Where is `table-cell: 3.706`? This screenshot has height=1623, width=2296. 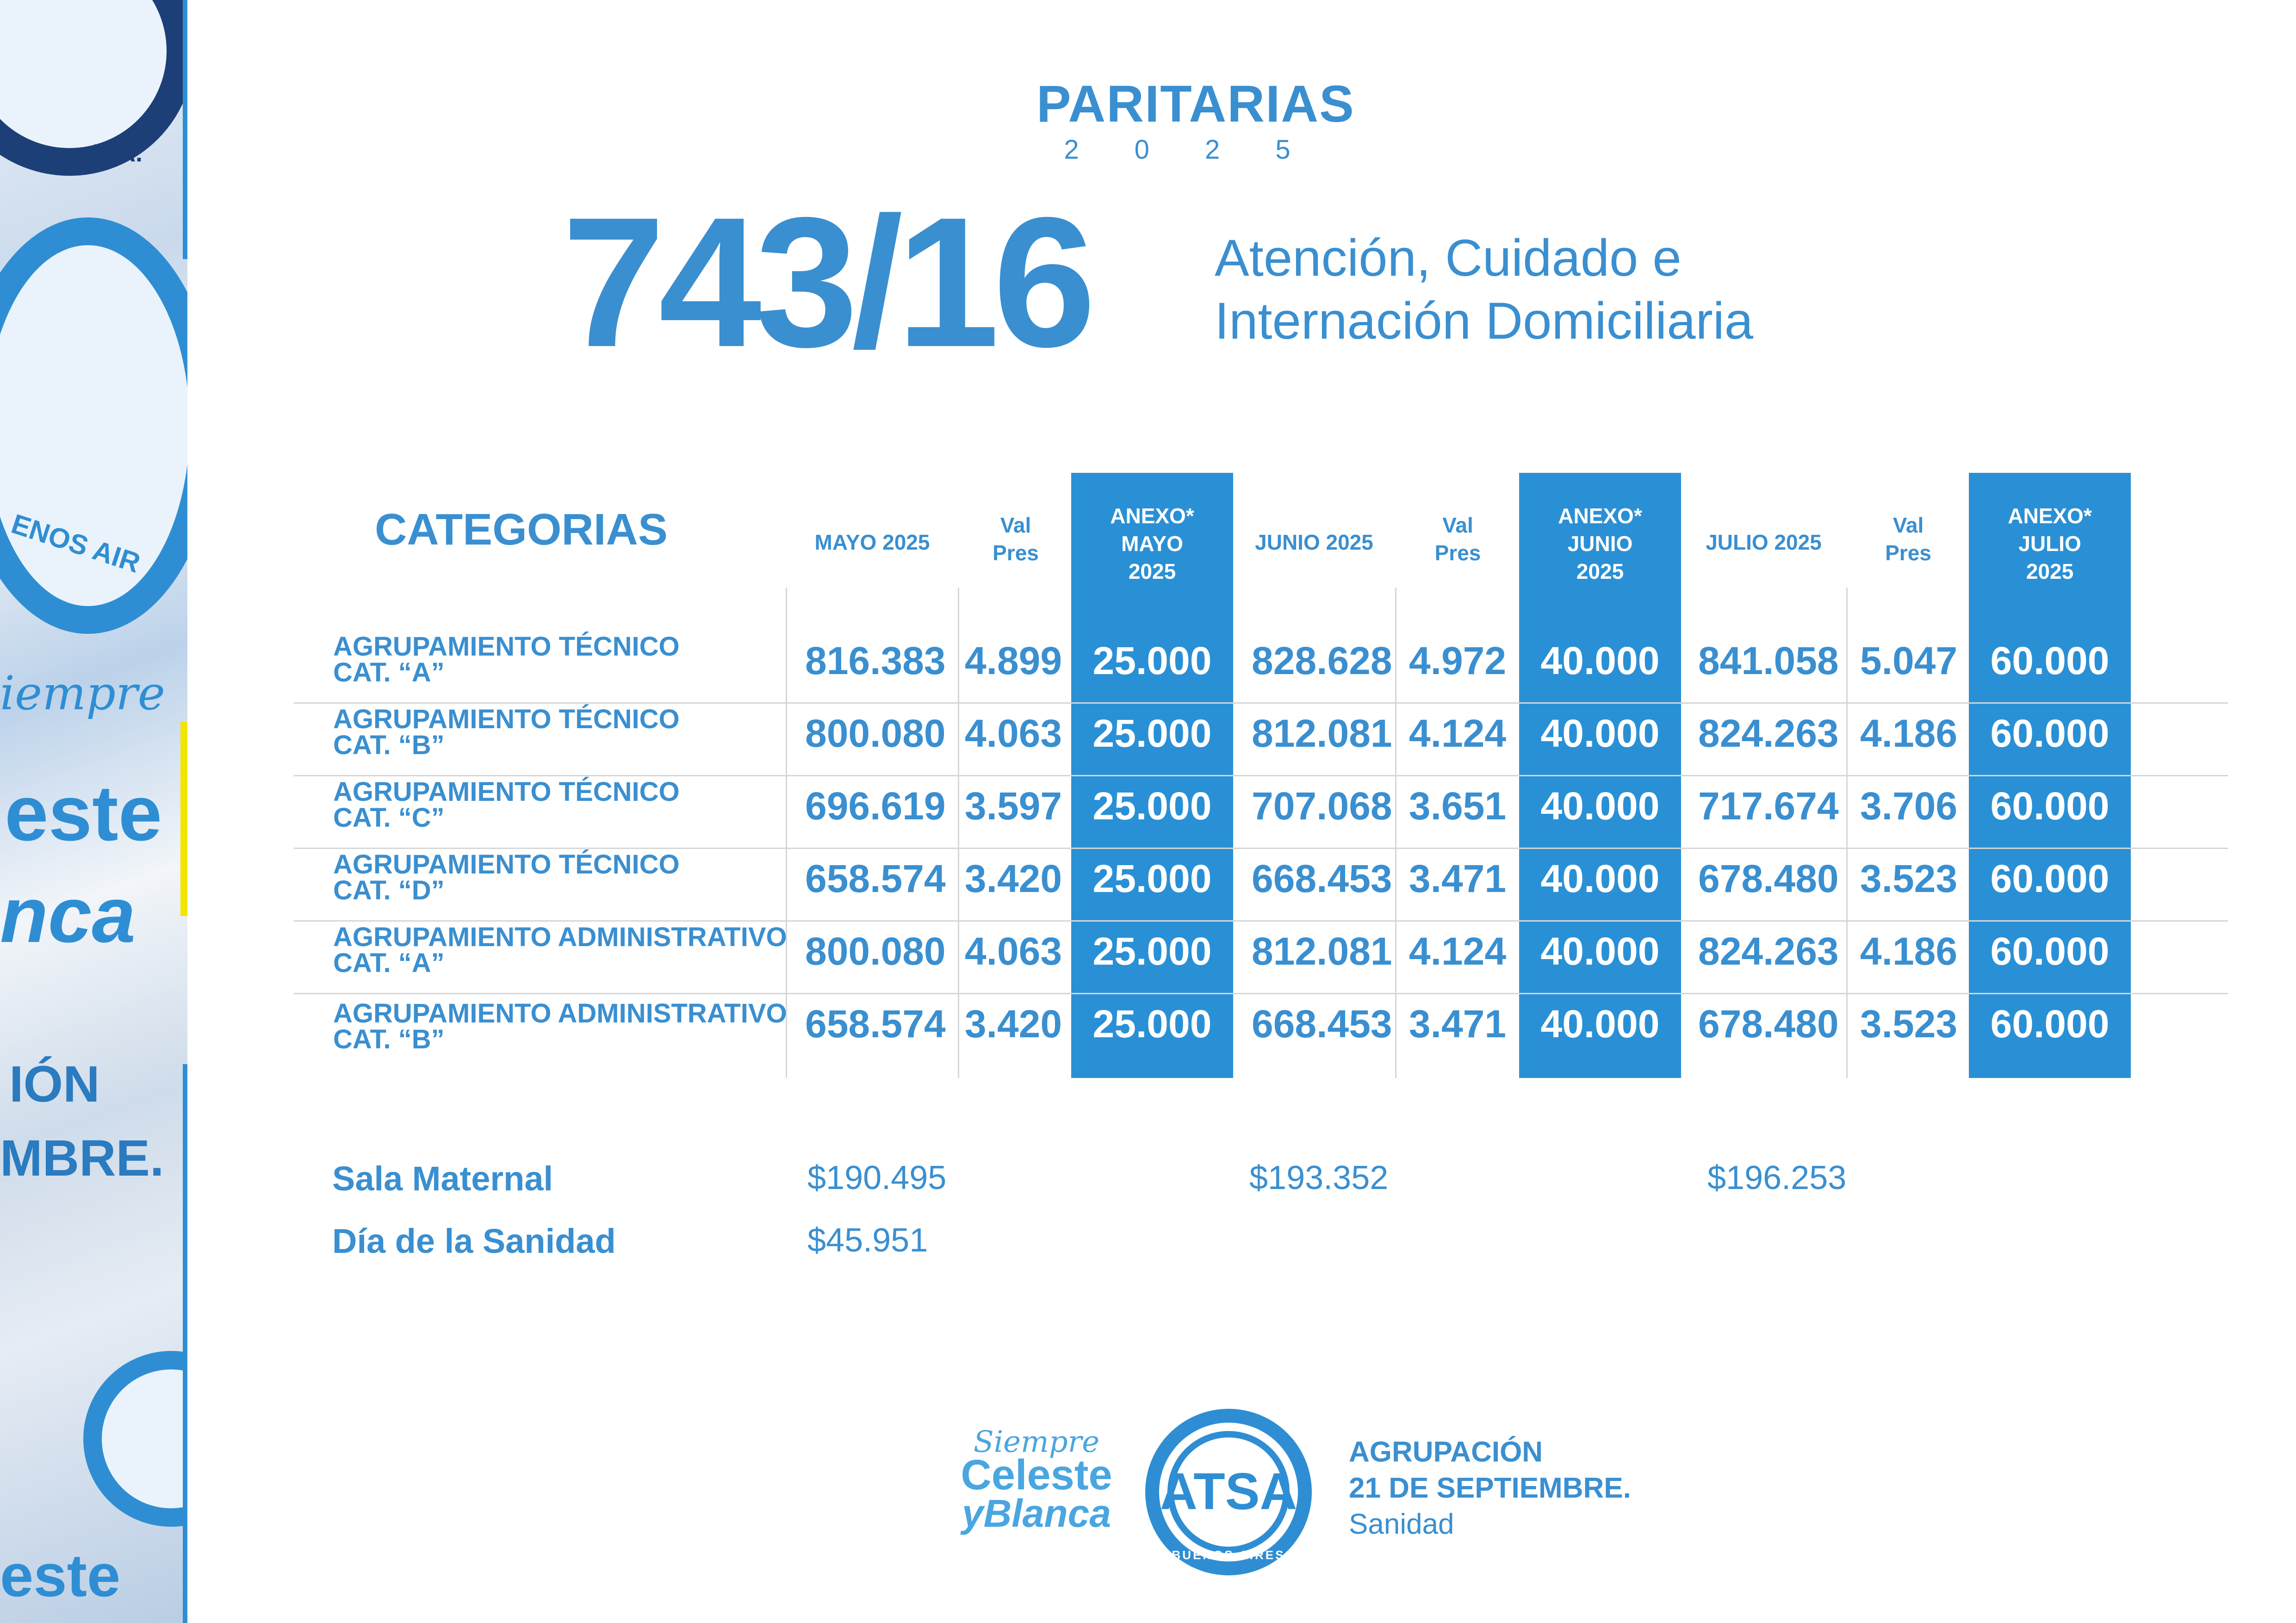
table-cell: 3.706 is located at coordinates (1909, 806).